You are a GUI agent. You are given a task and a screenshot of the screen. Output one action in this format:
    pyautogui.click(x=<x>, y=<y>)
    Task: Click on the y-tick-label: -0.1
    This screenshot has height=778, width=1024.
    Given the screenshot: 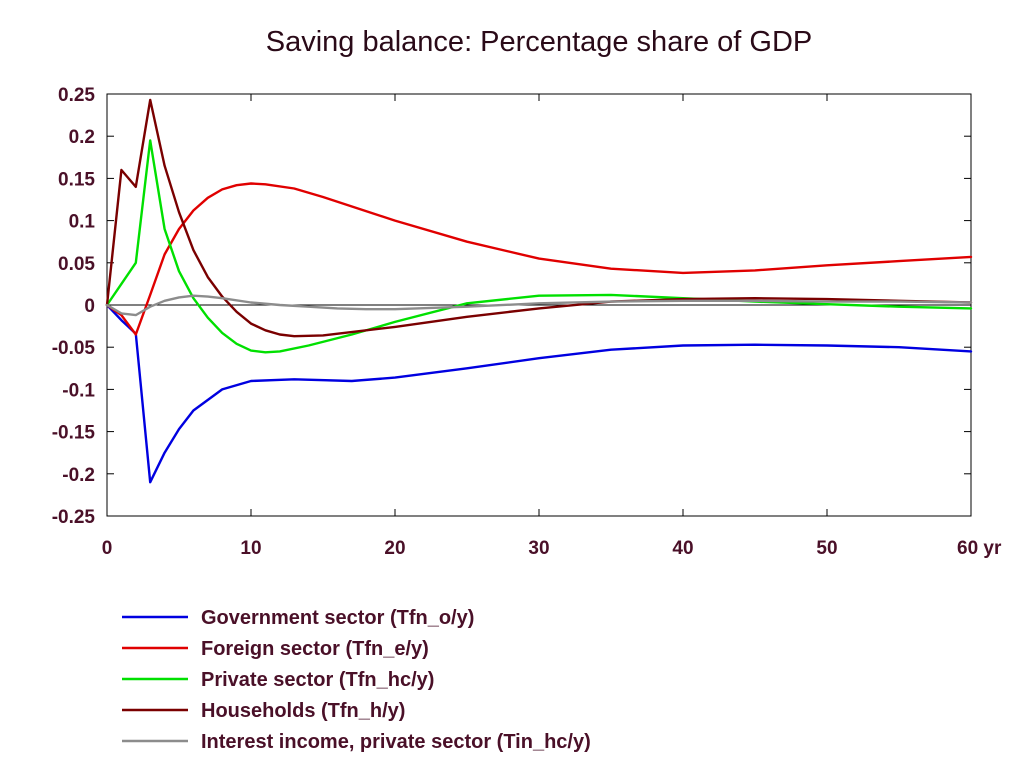 What is the action you would take?
    pyautogui.click(x=78, y=390)
    